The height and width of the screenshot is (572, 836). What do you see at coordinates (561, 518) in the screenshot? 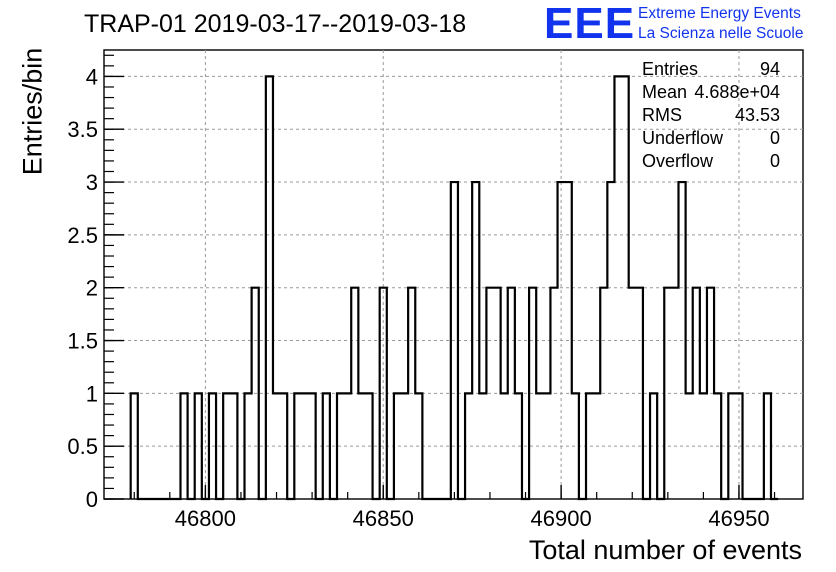
I see `x-tick-label: 46900` at bounding box center [561, 518].